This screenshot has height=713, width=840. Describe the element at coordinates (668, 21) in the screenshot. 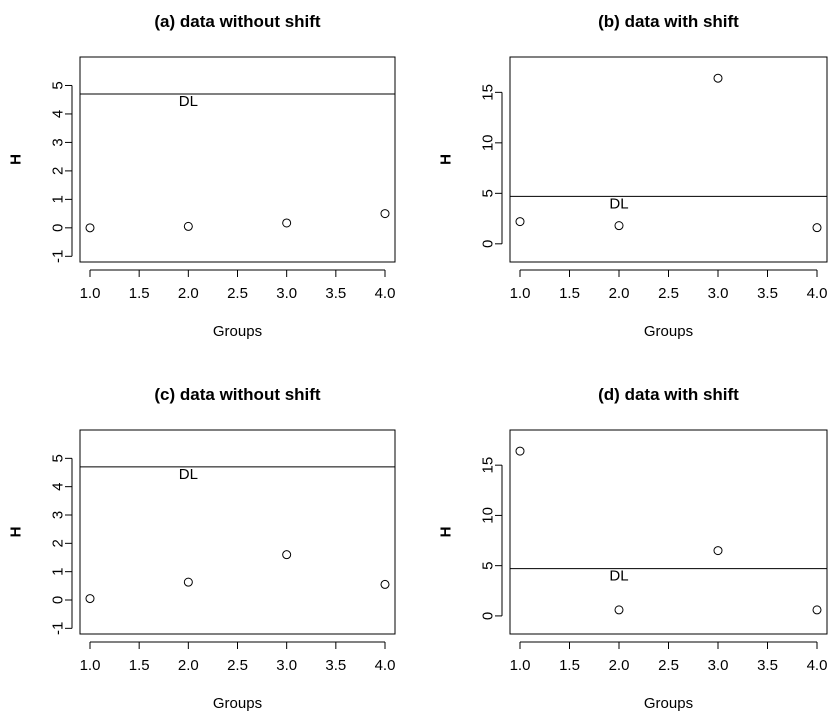

I see `chart-title: (b) data with shift` at that location.